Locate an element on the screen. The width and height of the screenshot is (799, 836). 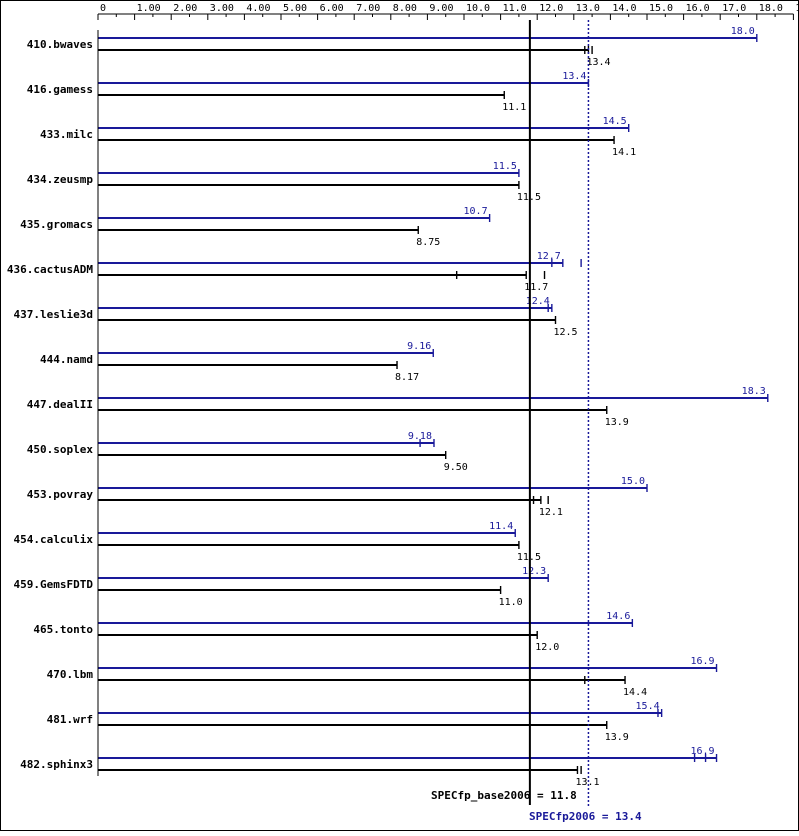
x-tick-label: 15.0 is located at coordinates (661, 8).